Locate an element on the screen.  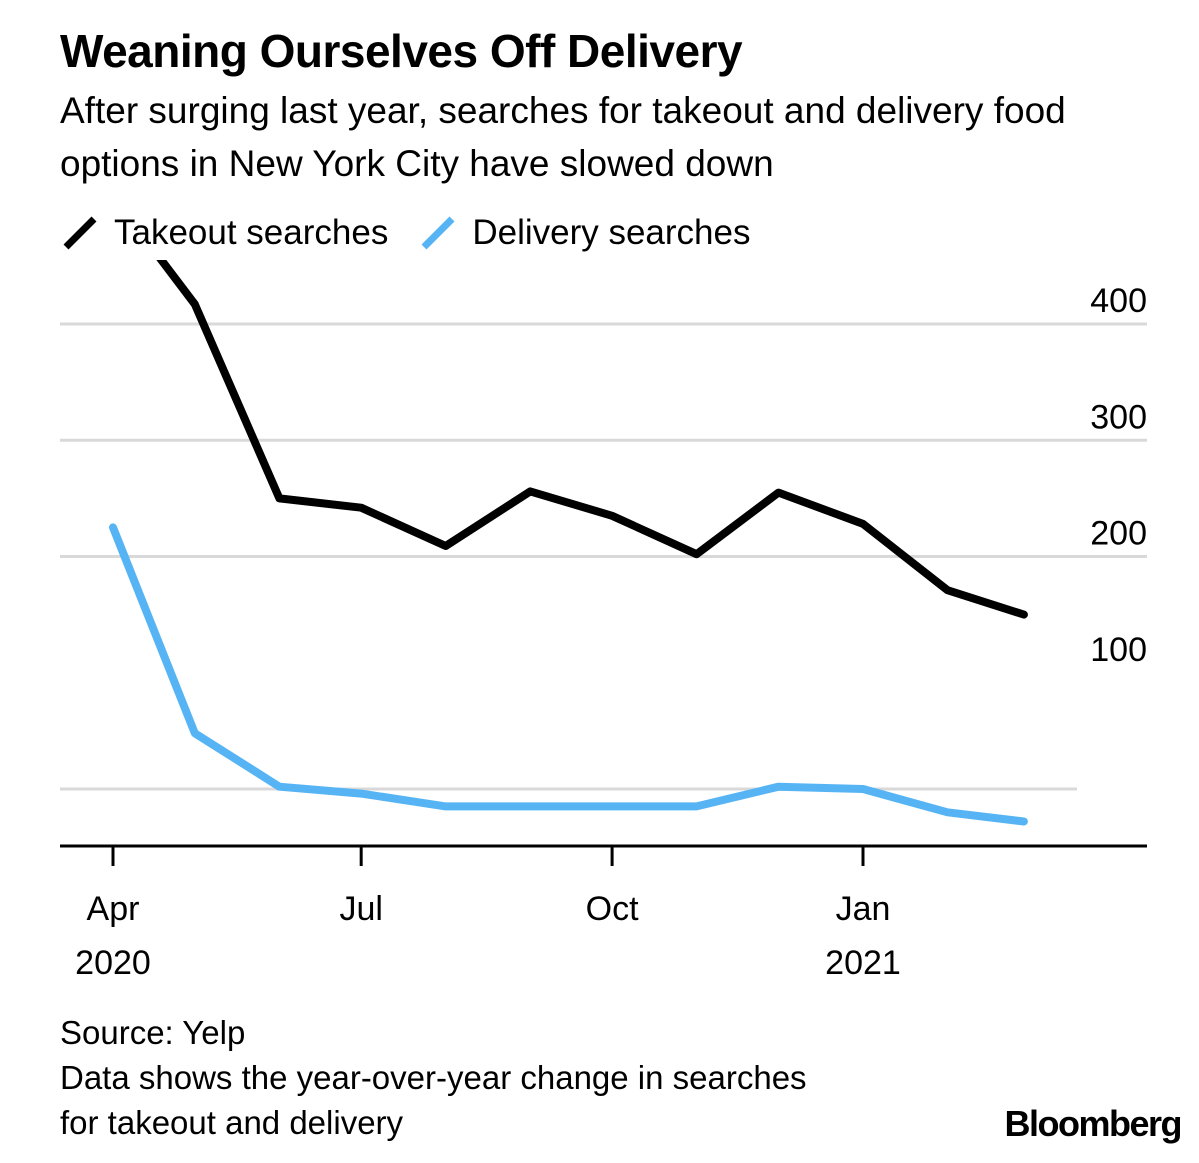
y-tick-label: 400 is located at coordinates (1118, 301).